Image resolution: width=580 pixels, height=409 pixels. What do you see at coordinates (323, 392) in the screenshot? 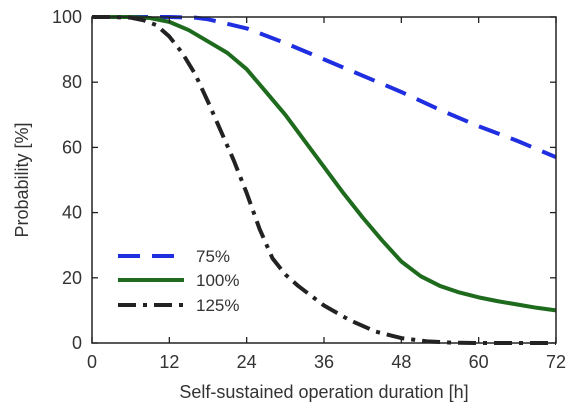
I see `x-axis-title: Self-sustained operation duration [h]` at bounding box center [323, 392].